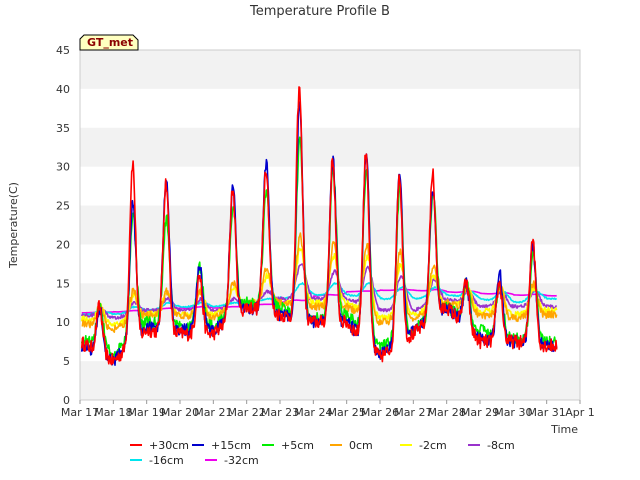  I want to click on x-tick-label: Mar 31, so click(547, 412).